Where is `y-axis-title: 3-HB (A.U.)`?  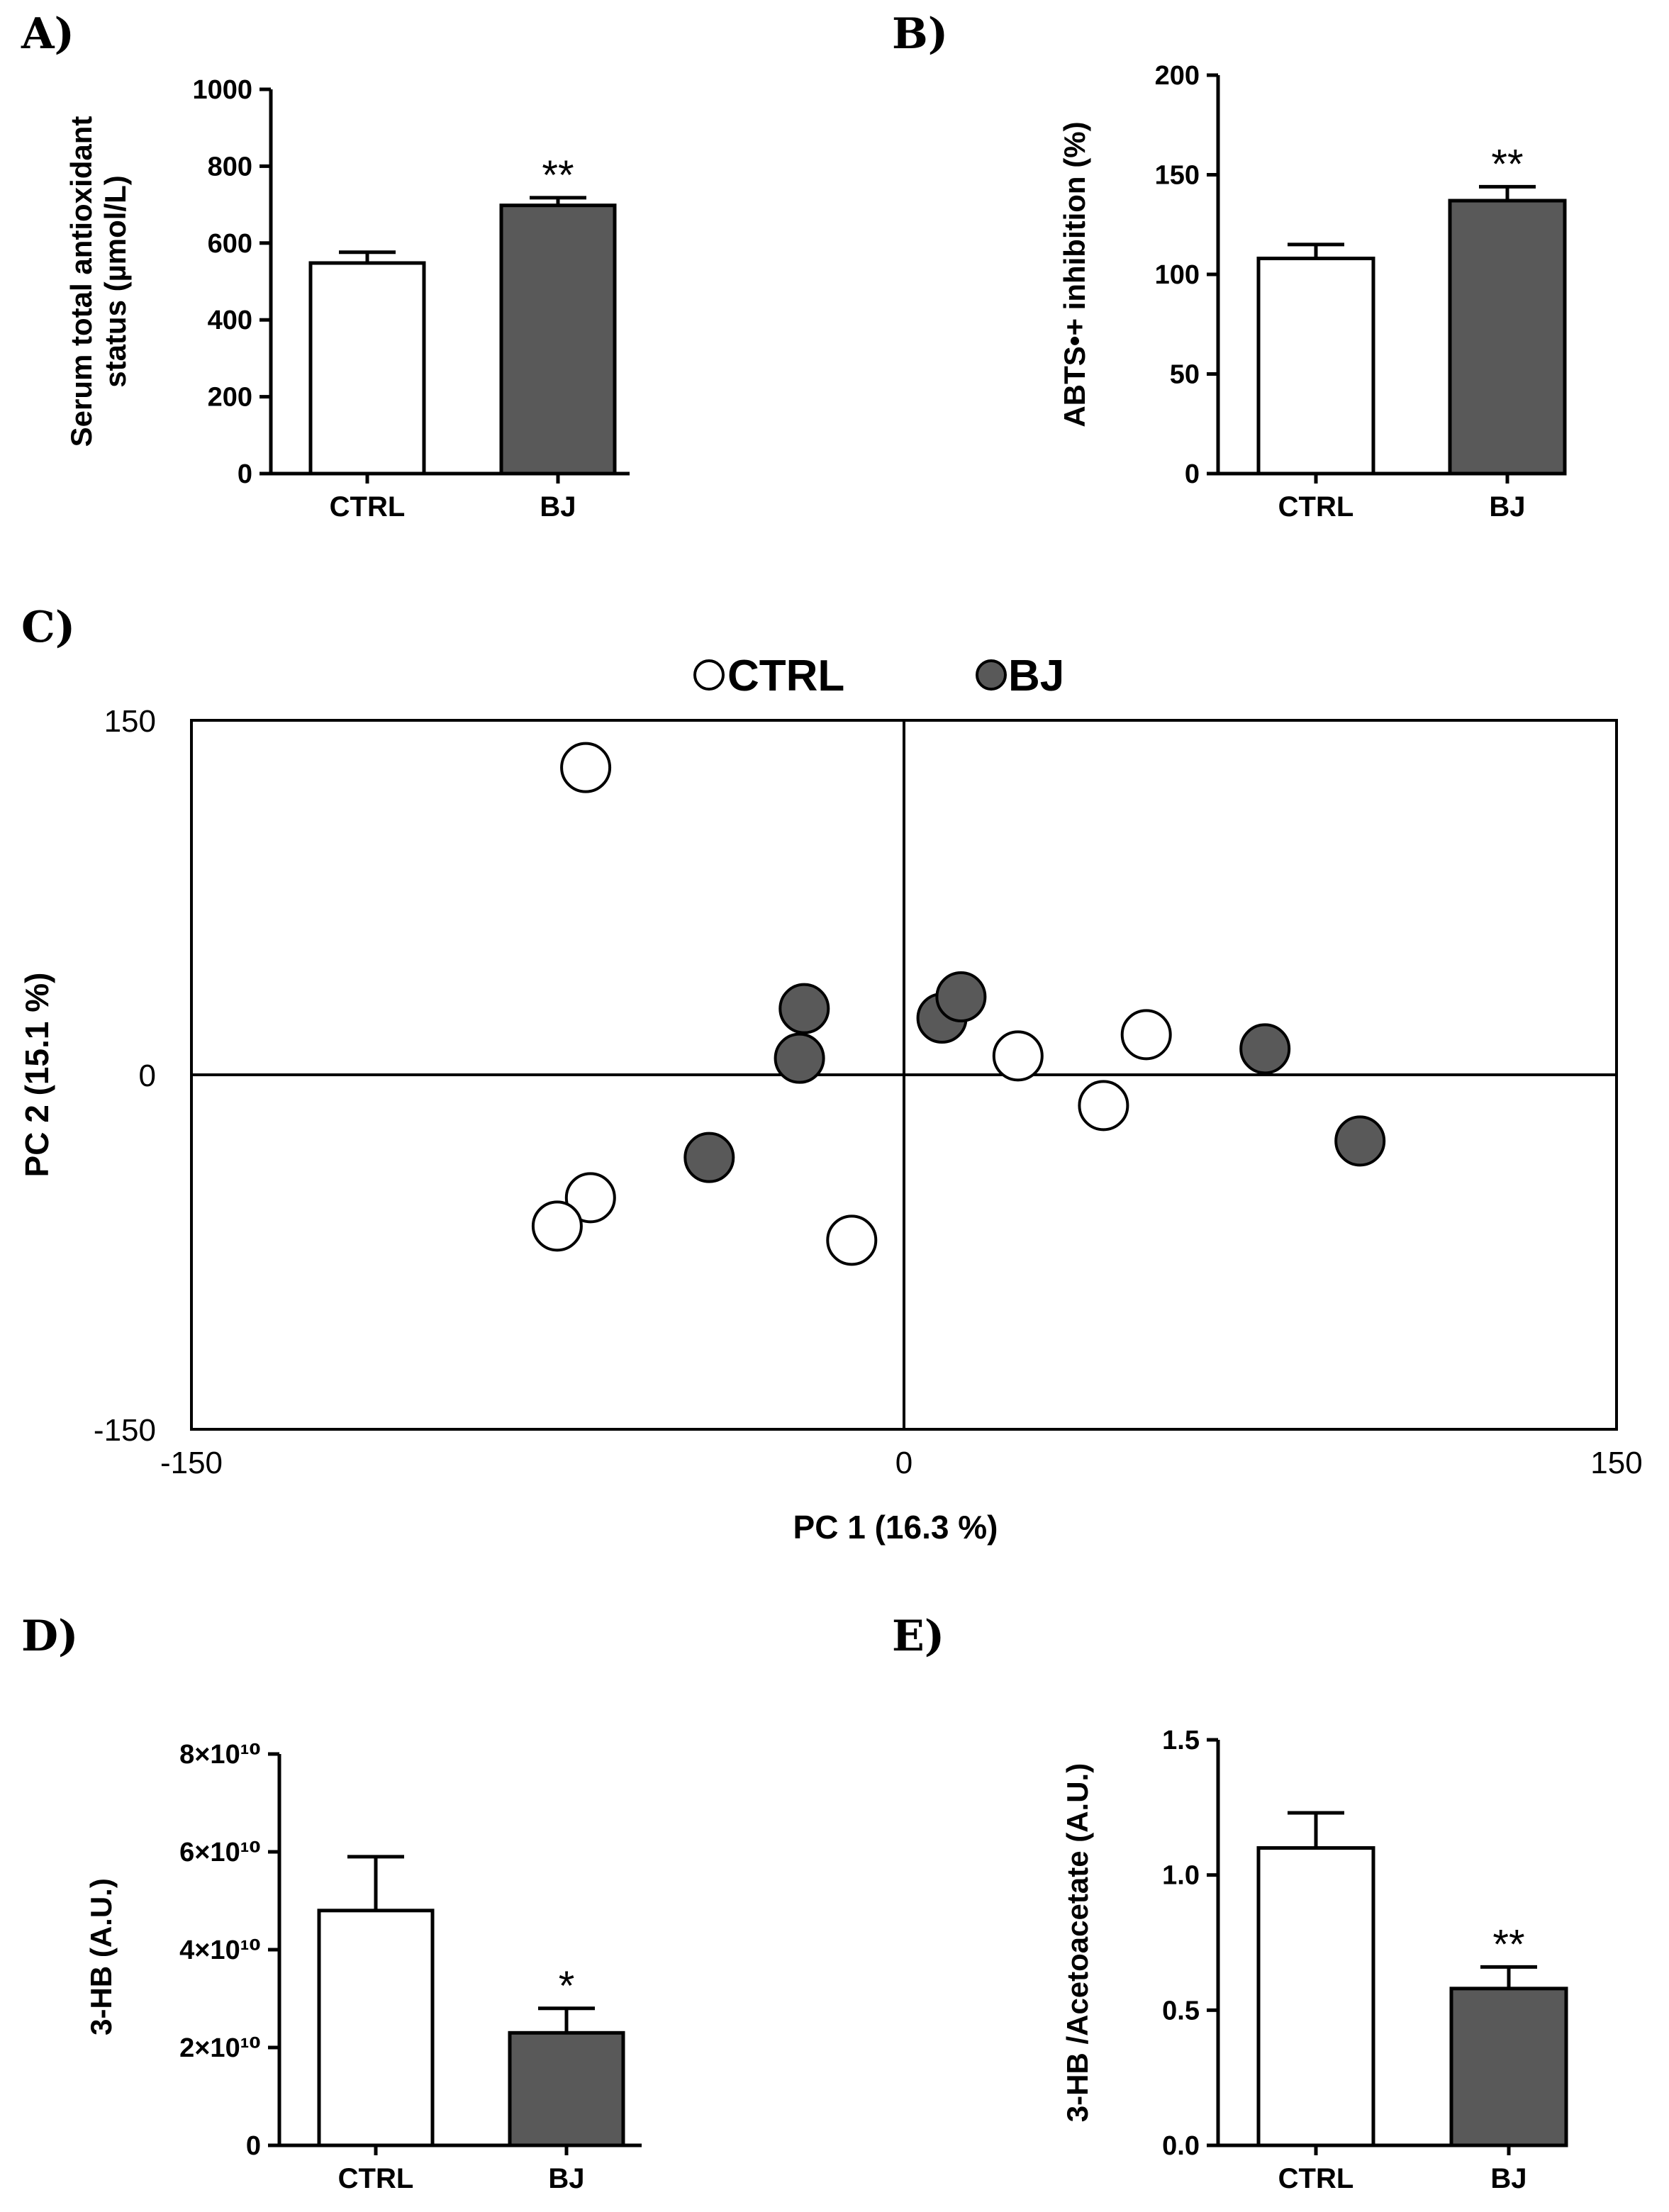
y-axis-title: 3-HB (A.U.) is located at coordinates (101, 1957).